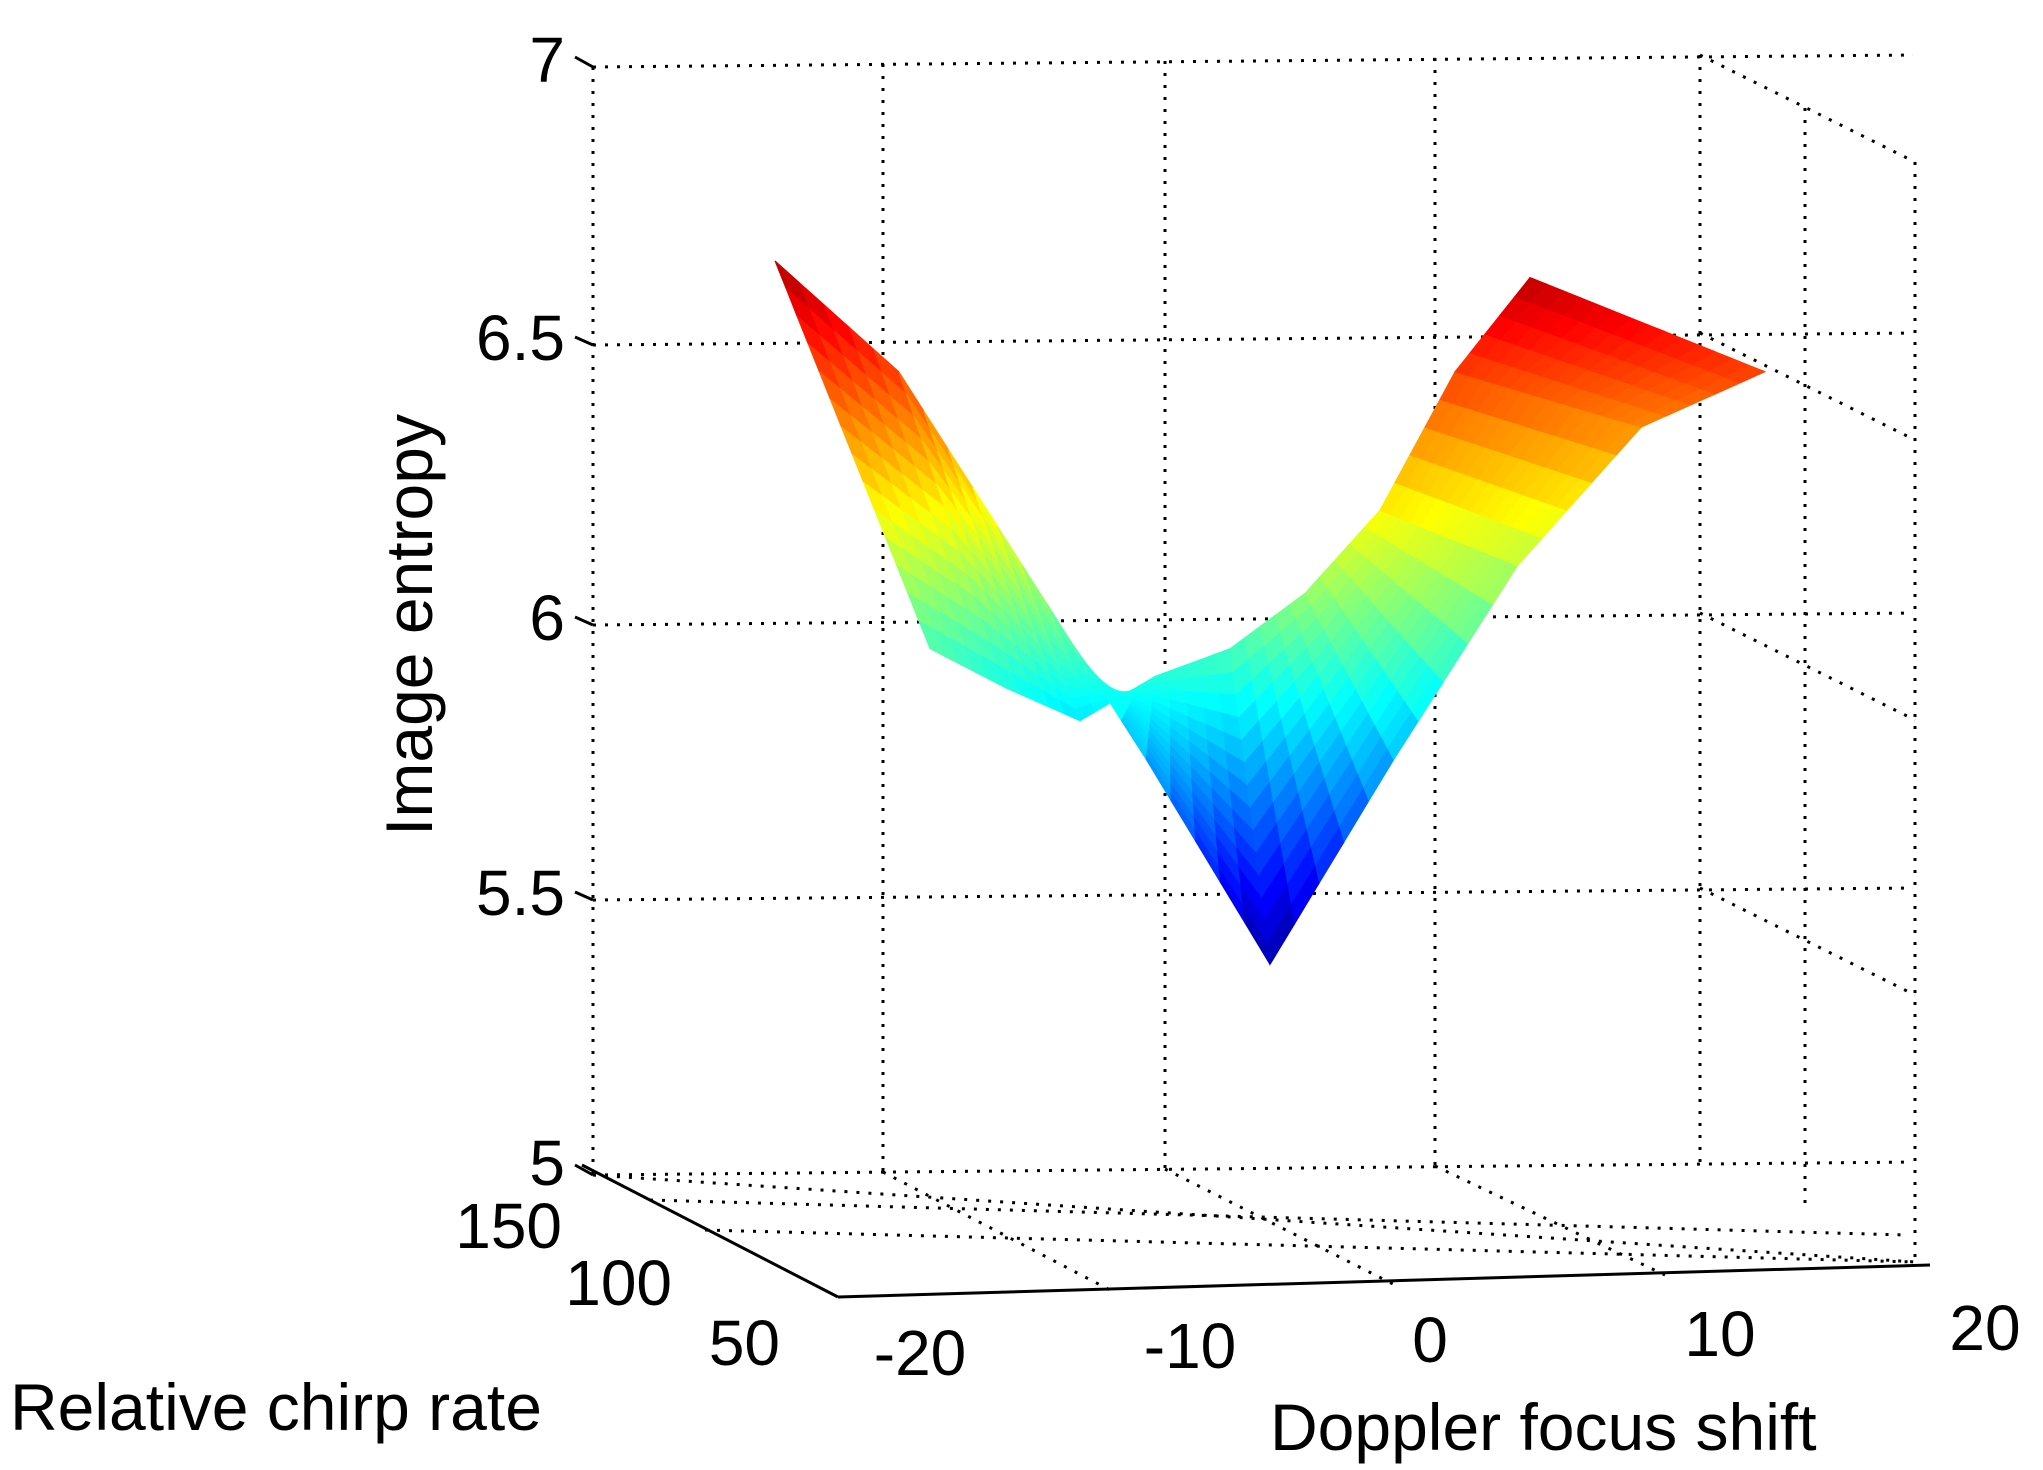  Describe the element at coordinates (547, 618) in the screenshot. I see `z-tick-label: 6` at that location.